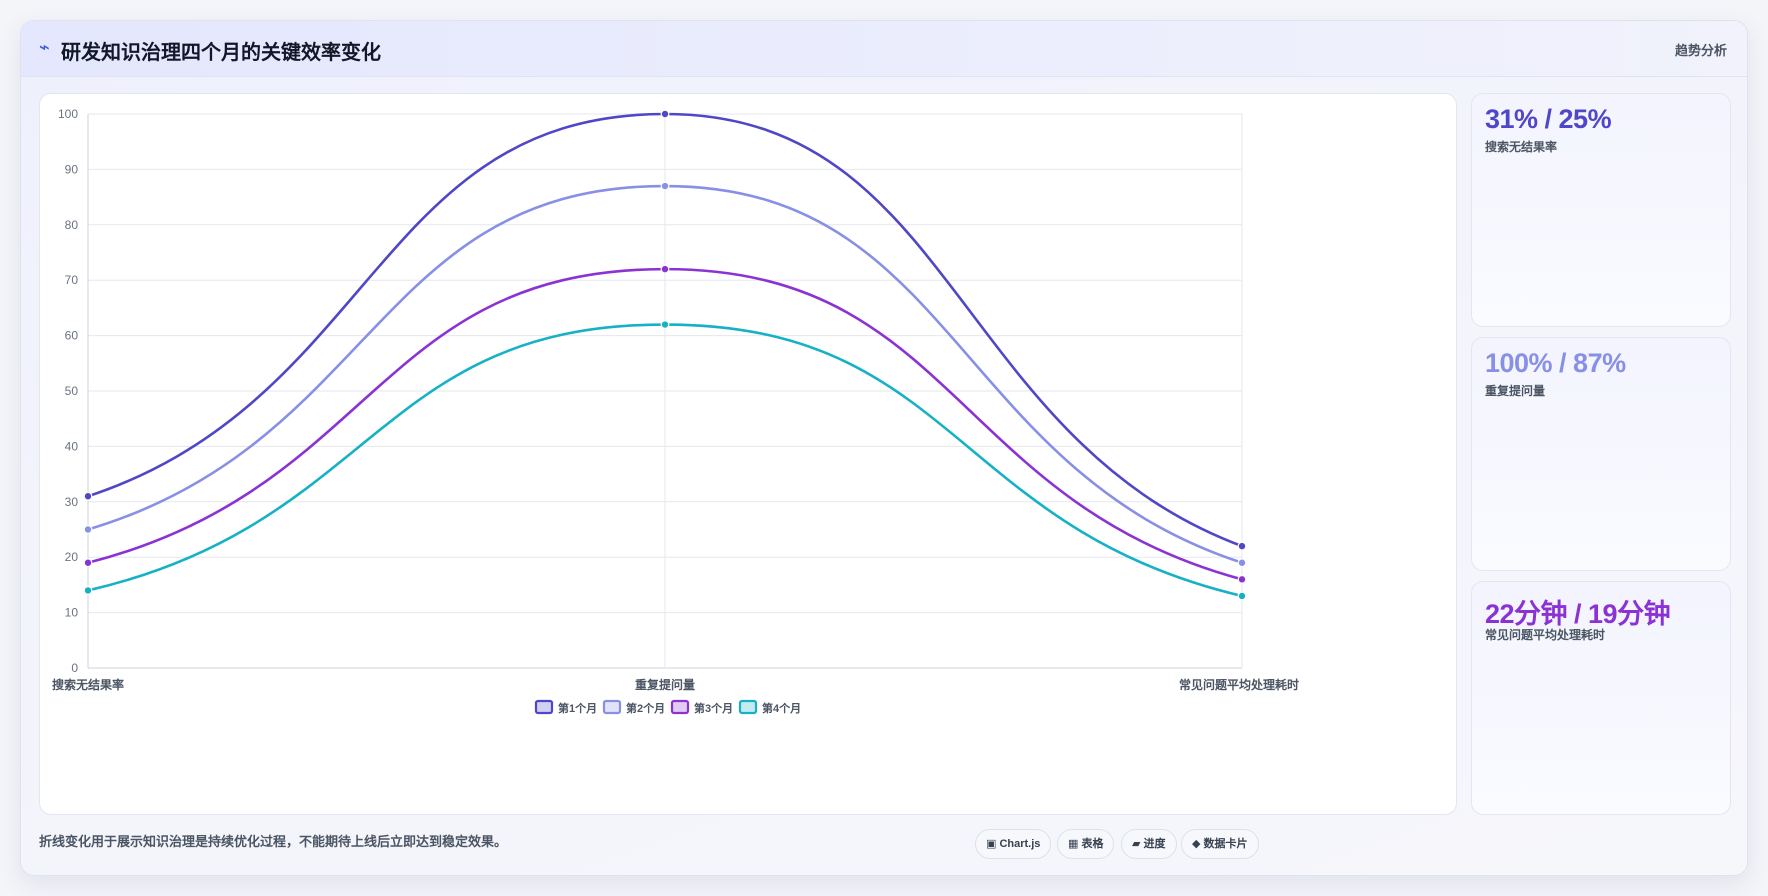 The image size is (1768, 896). Describe the element at coordinates (1013, 844) in the screenshot. I see `chip-chartjs: ▣ Chart.js` at that location.